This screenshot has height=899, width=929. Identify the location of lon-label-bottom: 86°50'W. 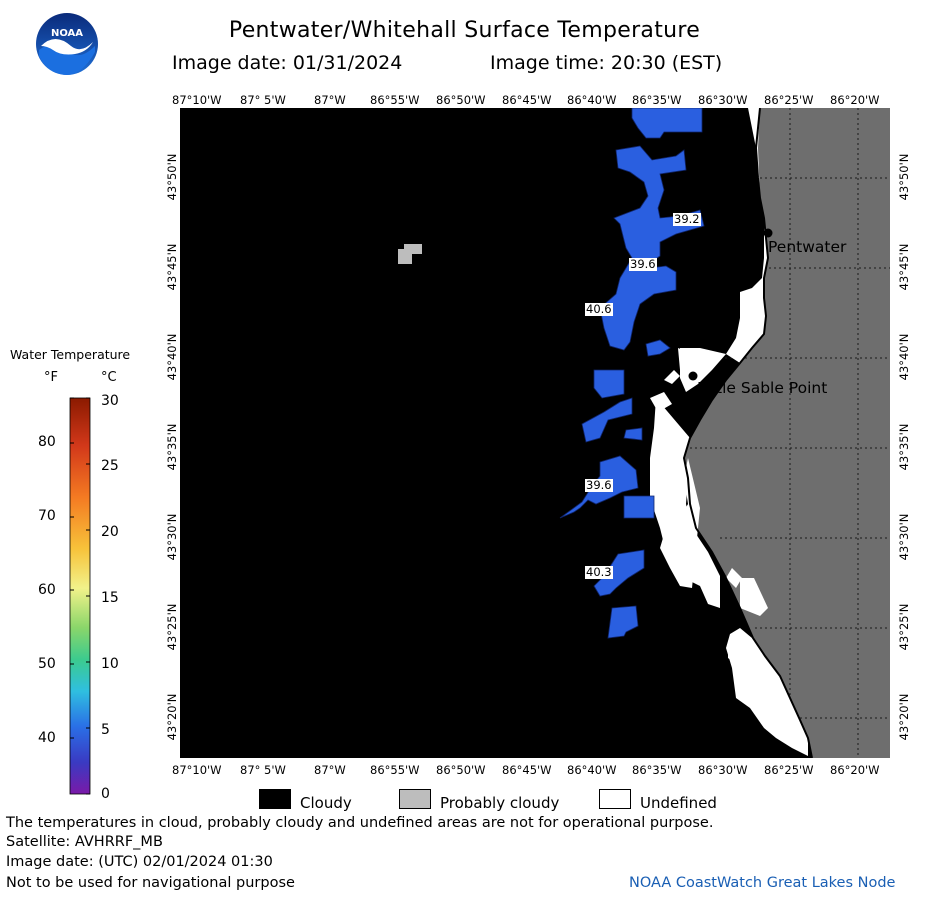
(461, 770).